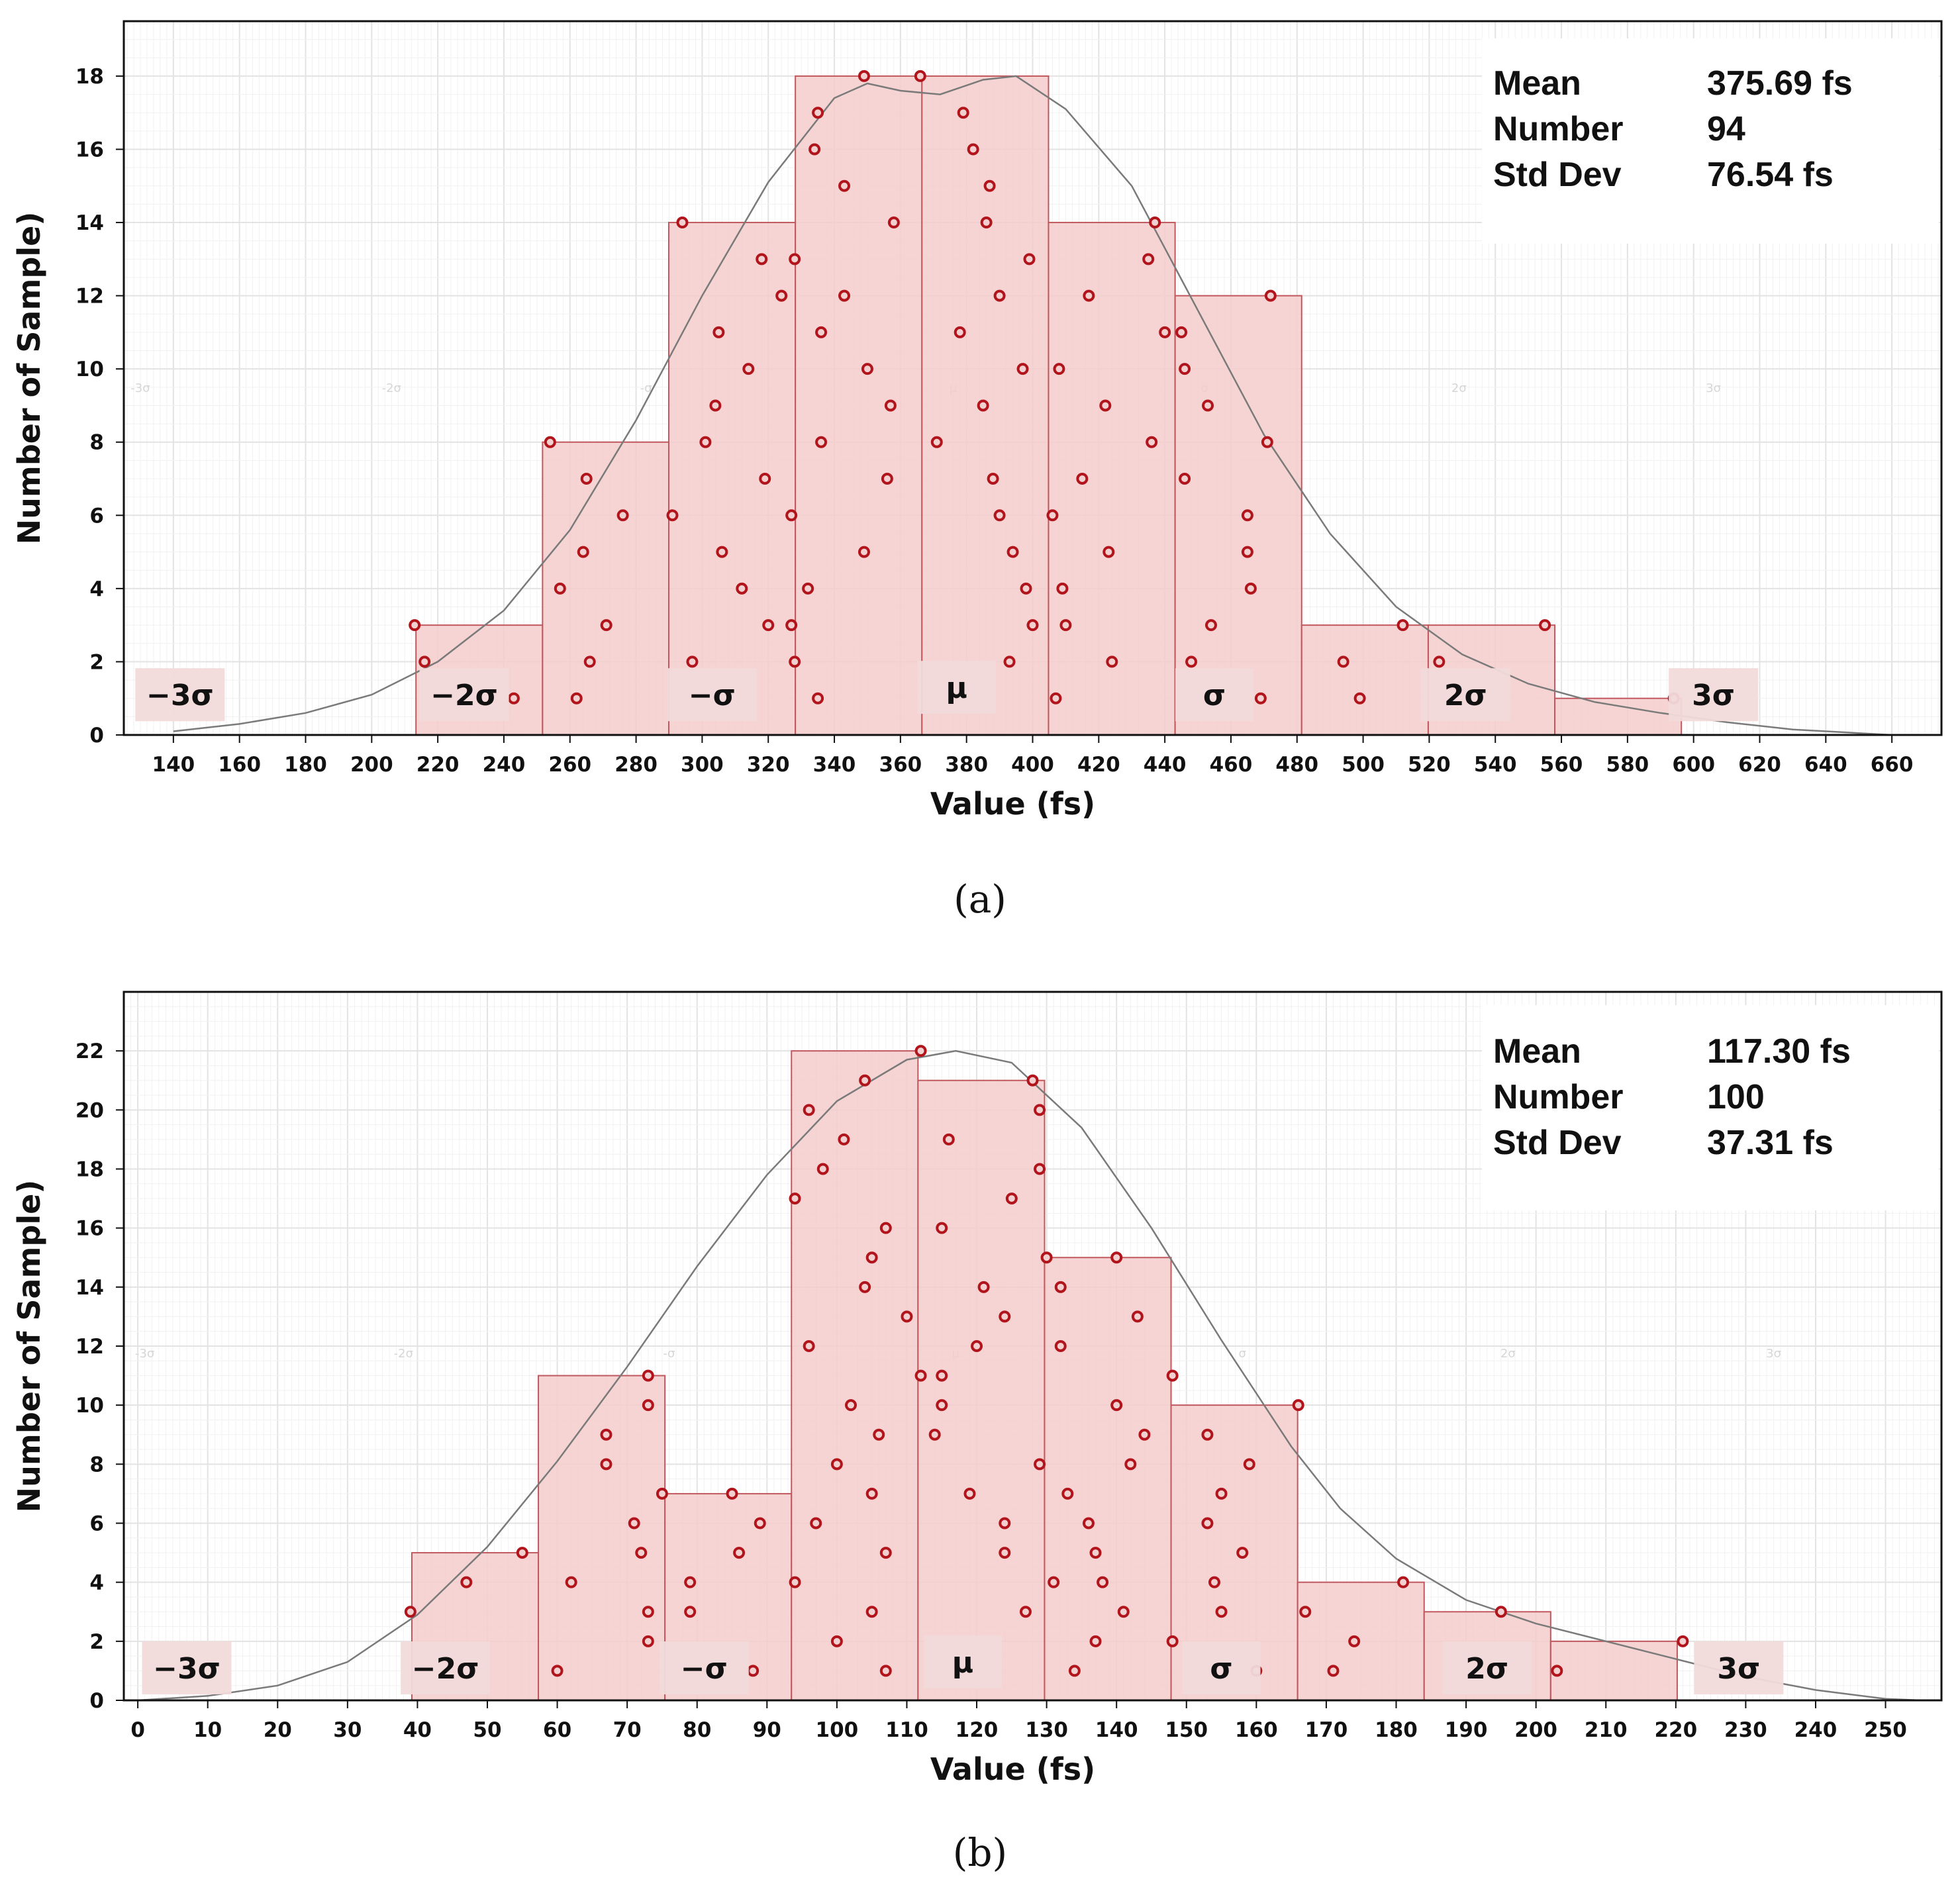 This screenshot has height=1895, width=1960. What do you see at coordinates (627, 1730) in the screenshot?
I see `x-tick-label: 70` at bounding box center [627, 1730].